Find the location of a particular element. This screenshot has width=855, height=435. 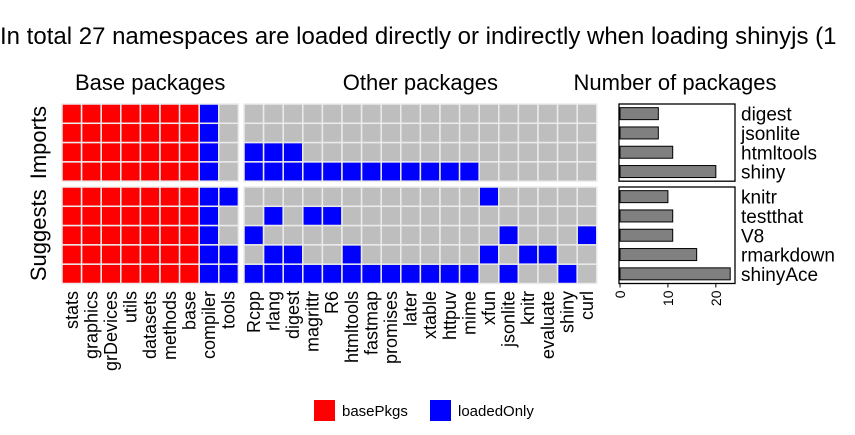

tile-jsonlite-shiny is located at coordinates (567, 133).